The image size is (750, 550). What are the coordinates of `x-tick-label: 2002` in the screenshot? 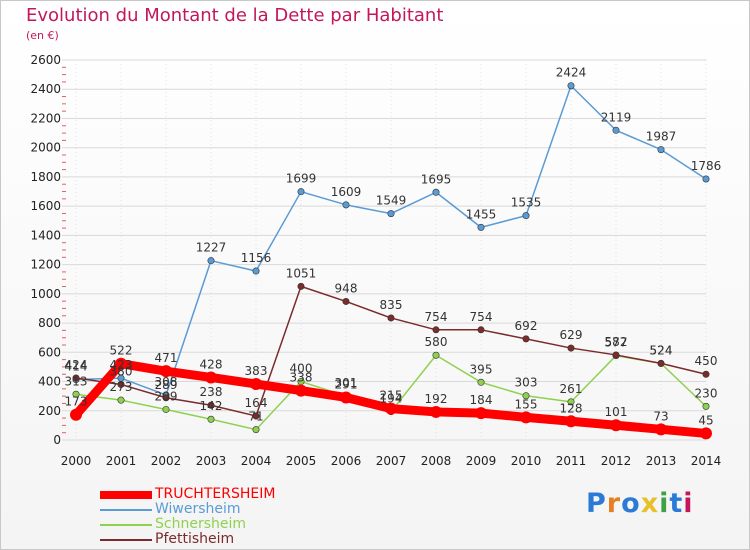 It's located at (166, 461).